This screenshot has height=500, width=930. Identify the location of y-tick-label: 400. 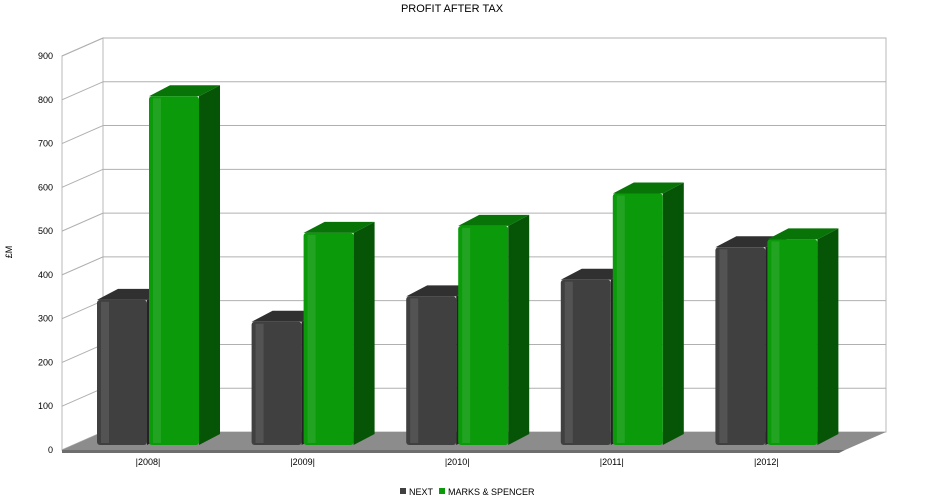
(45, 275).